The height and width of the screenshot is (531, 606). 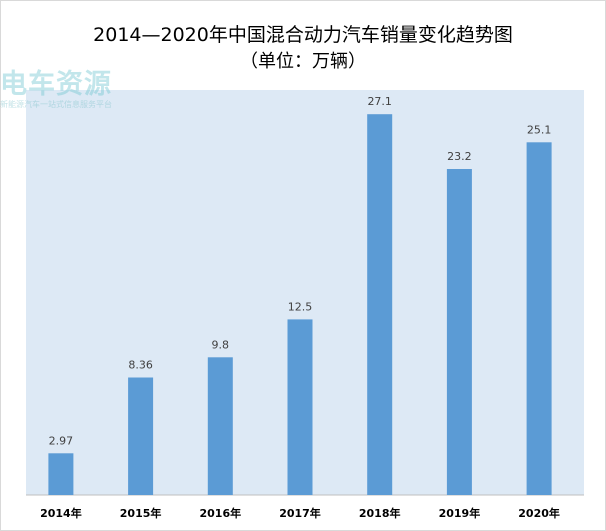 I want to click on category-labels-group: 2014年 2015年 2016年 2017年 2018年 2019年 2020年, so click(x=300, y=513).